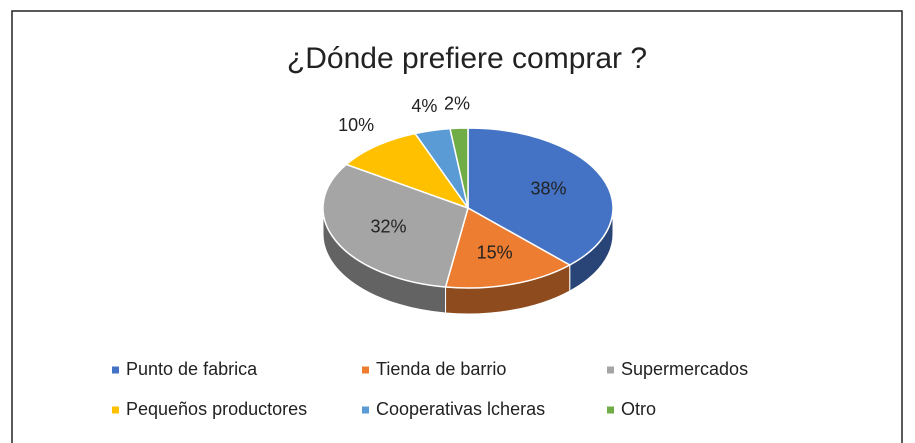 The image size is (915, 443). Describe the element at coordinates (638, 409) in the screenshot. I see `legend-label: Otro` at that location.